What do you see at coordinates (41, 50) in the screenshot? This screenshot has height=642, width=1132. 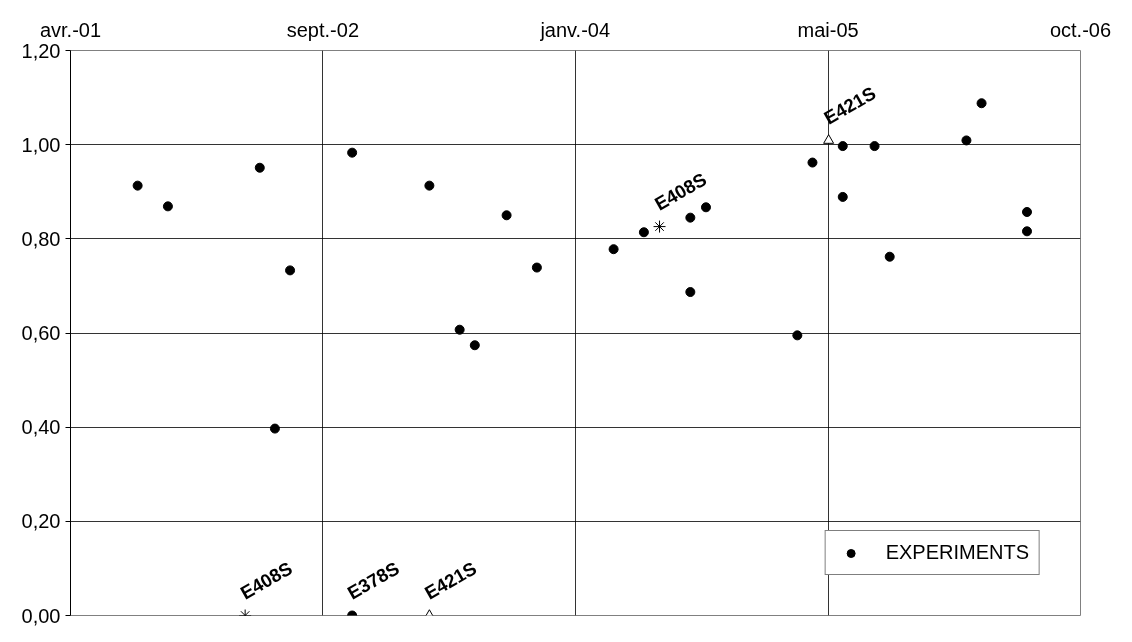 I see `y-tick-label: 1,20` at bounding box center [41, 50].